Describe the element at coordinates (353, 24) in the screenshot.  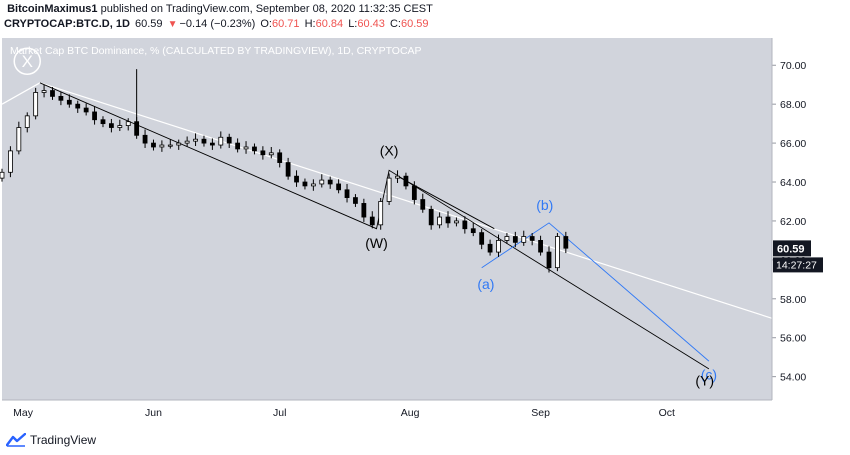
I see `low-label: L:` at that location.